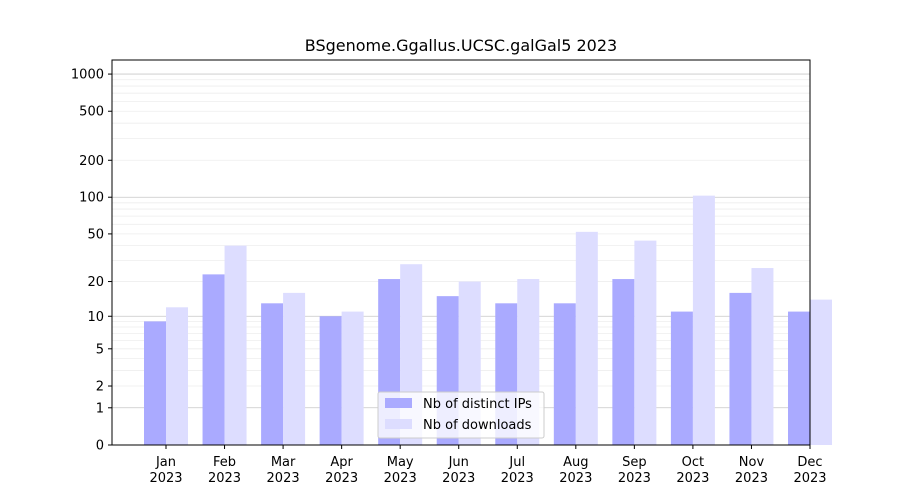 The height and width of the screenshot is (500, 900). I want to click on x-tick-label-month: Dec, so click(809, 462).